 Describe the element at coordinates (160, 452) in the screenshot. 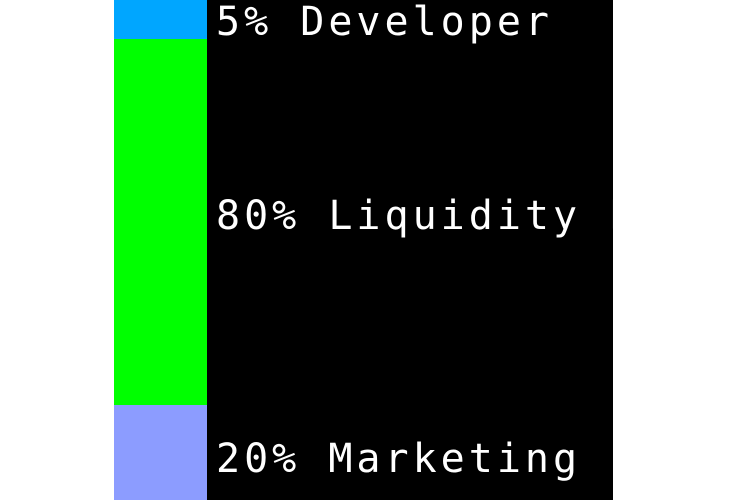

I see `segment-marketing` at that location.